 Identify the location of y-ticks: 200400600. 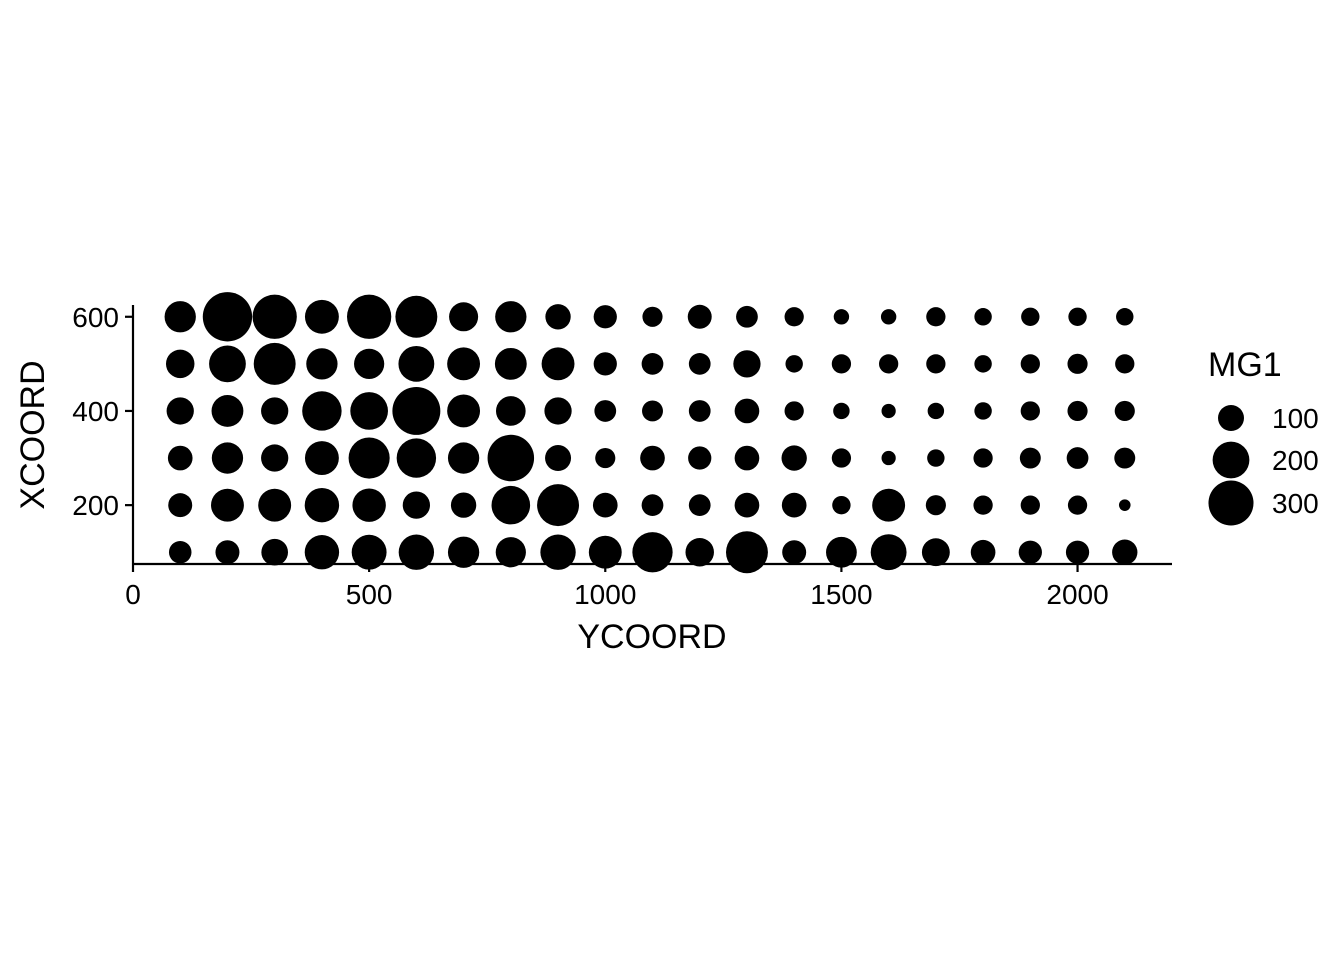
(102, 411).